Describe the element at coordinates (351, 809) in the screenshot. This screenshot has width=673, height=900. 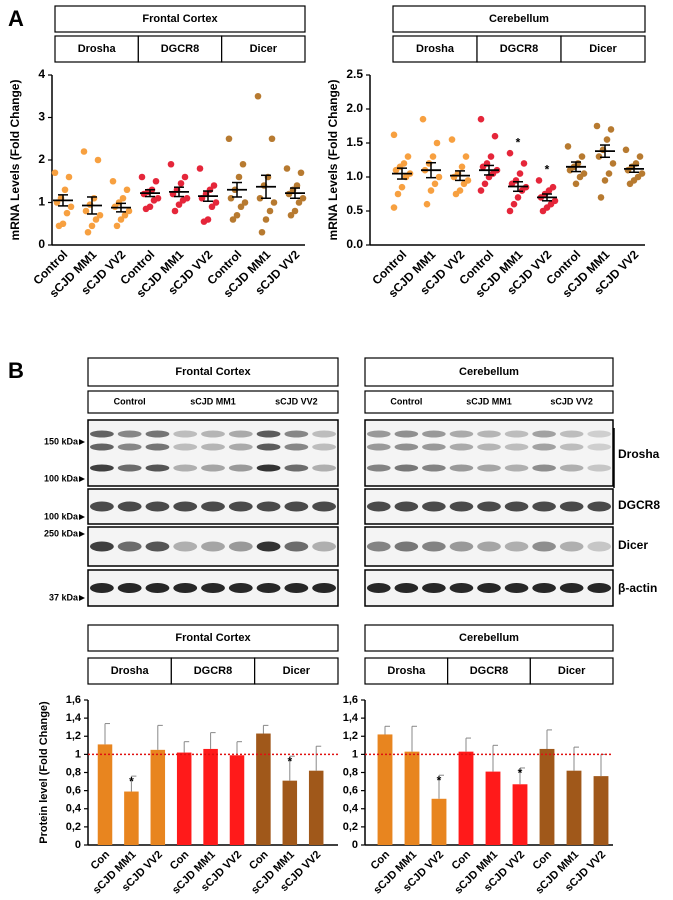
I see `y-tick-label: 0,4` at that location.